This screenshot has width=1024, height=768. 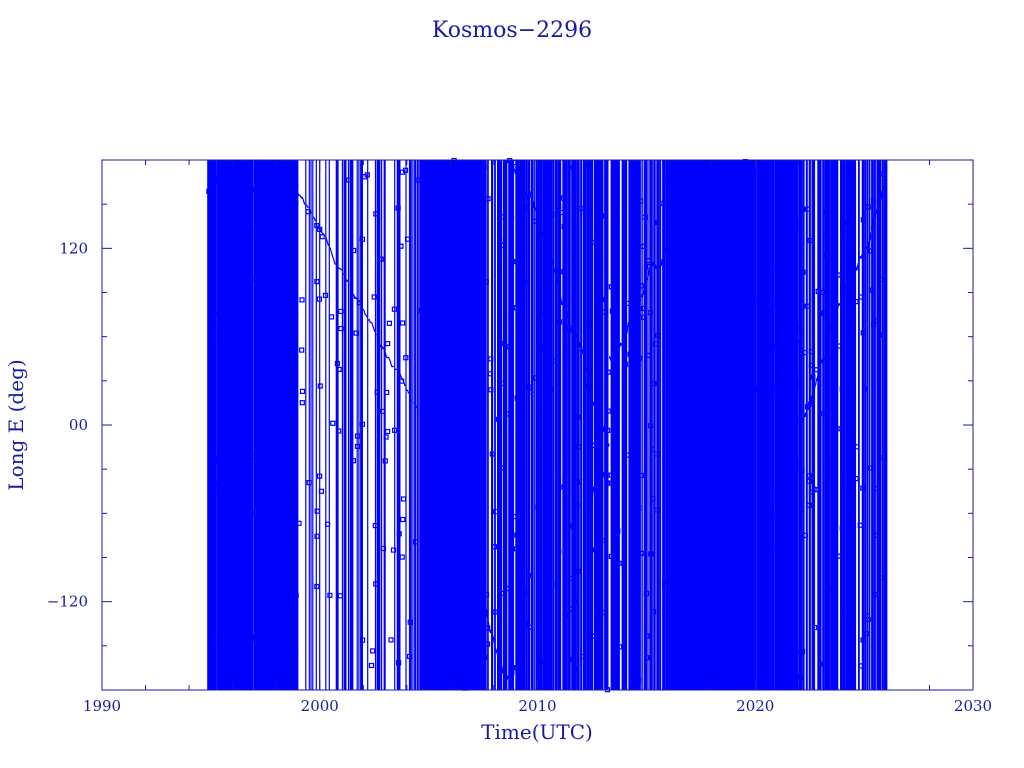 I want to click on chart-title: Kosmos−2296, so click(x=512, y=30).